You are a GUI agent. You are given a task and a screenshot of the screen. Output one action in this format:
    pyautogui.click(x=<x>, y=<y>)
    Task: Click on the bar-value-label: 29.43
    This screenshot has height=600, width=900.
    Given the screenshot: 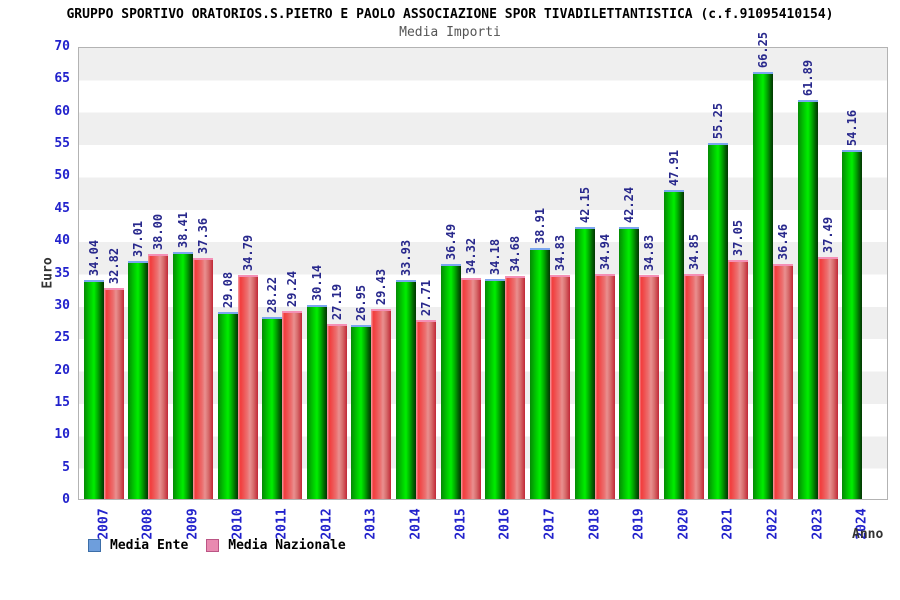 What is the action you would take?
    pyautogui.click(x=381, y=287)
    